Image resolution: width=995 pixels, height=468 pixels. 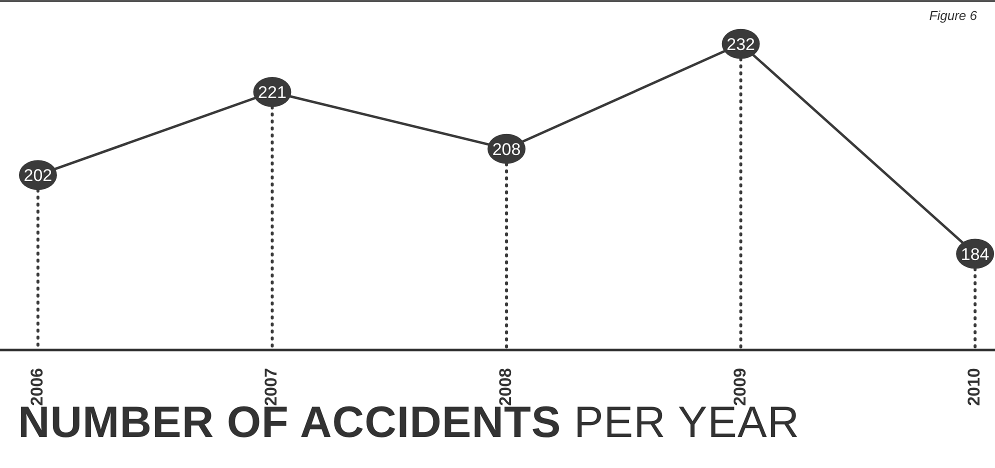 I want to click on x-tick-label: 2009, so click(x=740, y=387).